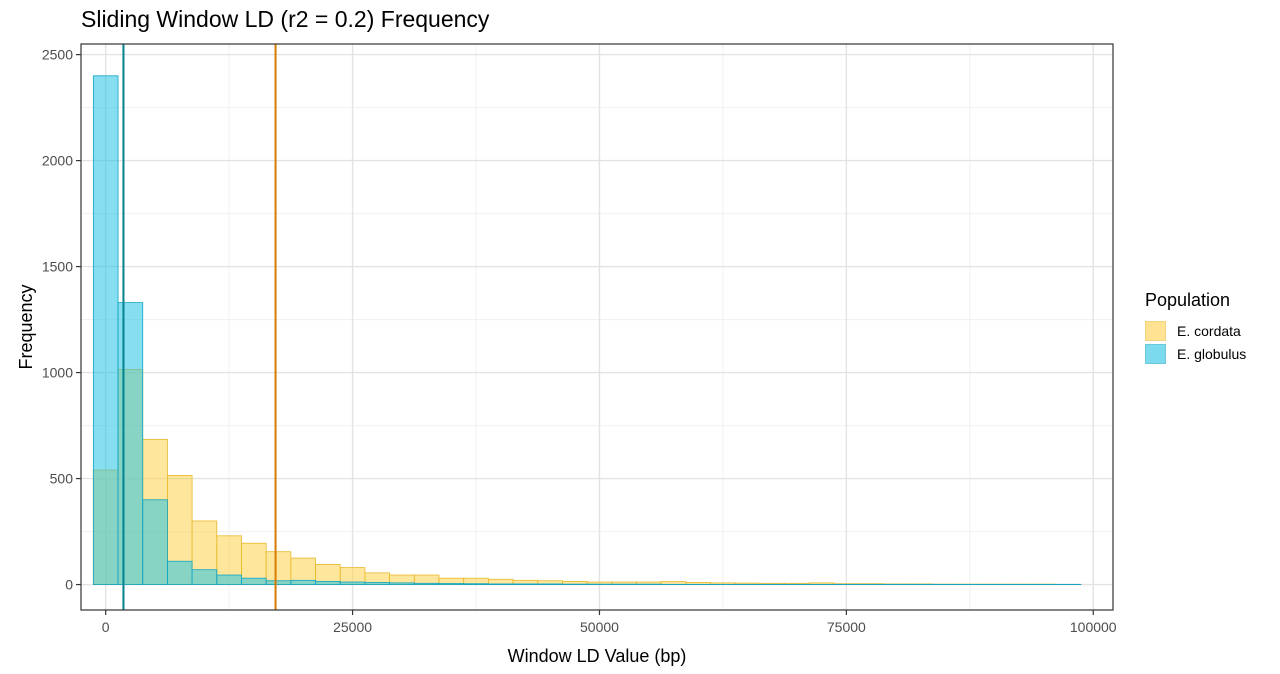 The height and width of the screenshot is (674, 1280). Describe the element at coordinates (1155, 330) in the screenshot. I see `legend-key-cordata` at that location.